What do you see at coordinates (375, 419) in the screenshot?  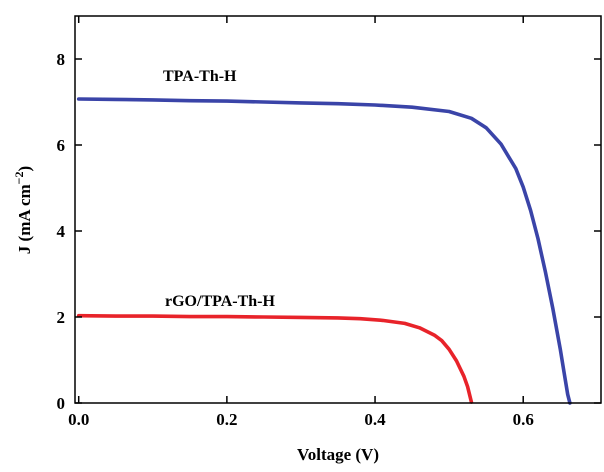 I see `x-tick-label: 0.4` at bounding box center [375, 419].